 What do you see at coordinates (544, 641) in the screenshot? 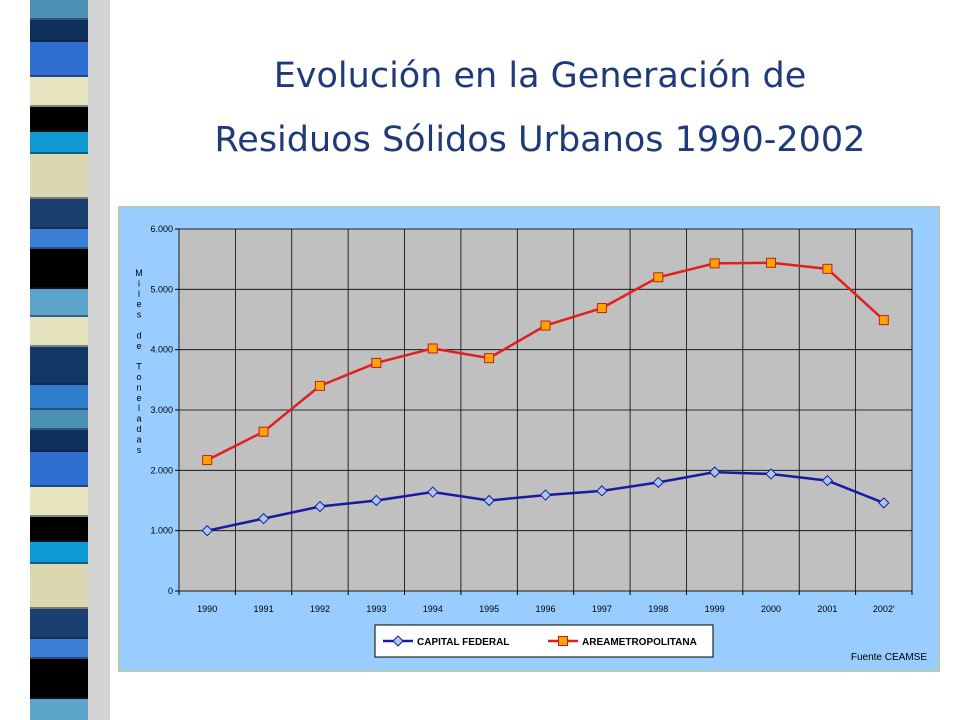
I see `legend-box` at bounding box center [544, 641].